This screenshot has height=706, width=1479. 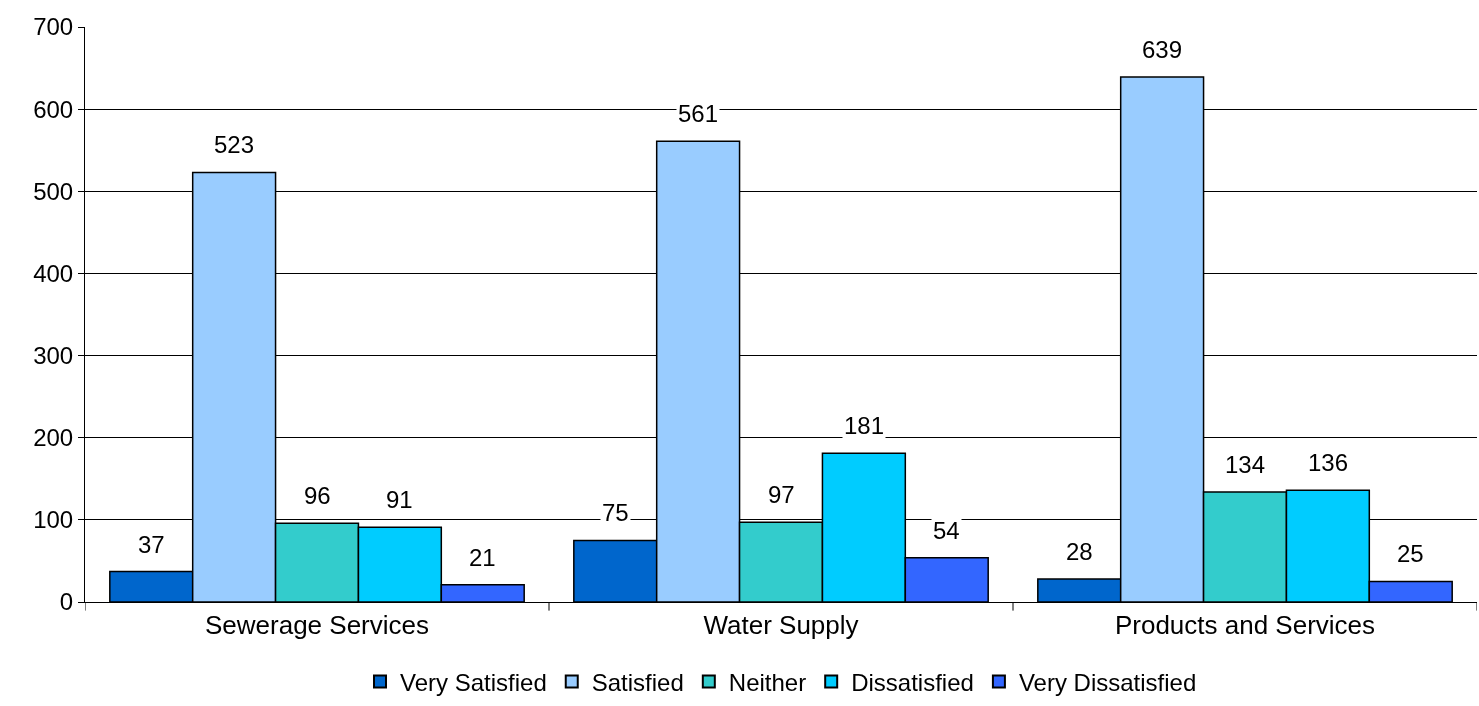 What do you see at coordinates (1245, 625) in the screenshot?
I see `x-tick-label: Products and Services` at bounding box center [1245, 625].